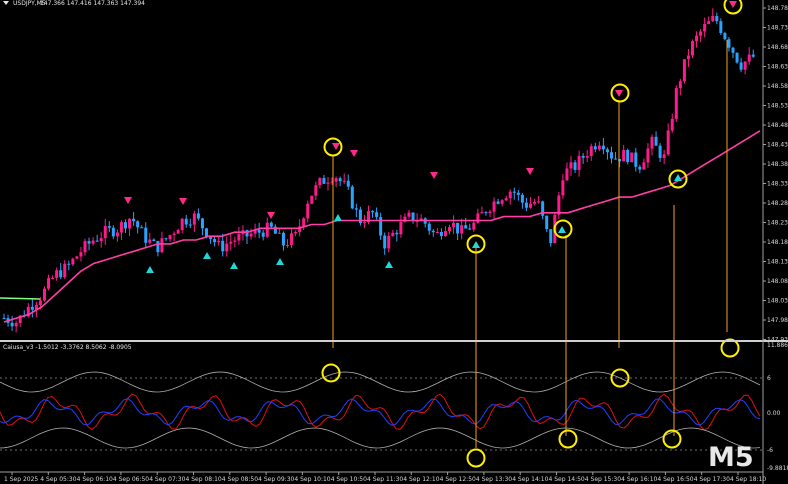  I want to click on time-axis-label: 4 Sep 10:50, so click(349, 479).